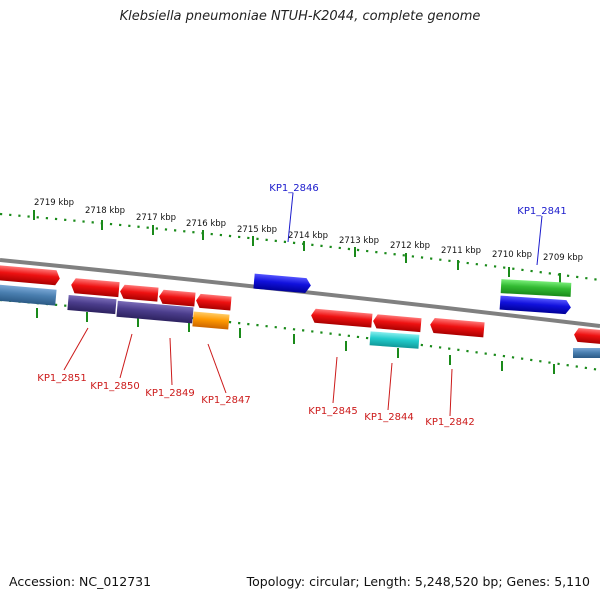  What do you see at coordinates (308, 236) in the screenshot?
I see `scale-label: 2714 kbp` at bounding box center [308, 236].